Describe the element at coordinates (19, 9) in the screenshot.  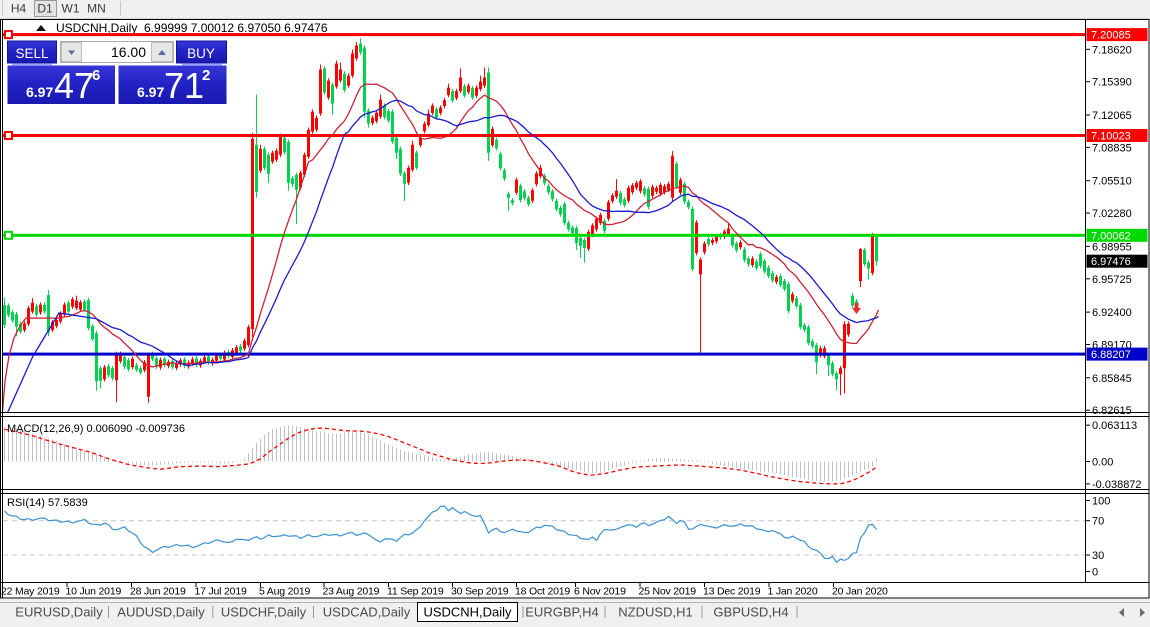
I see `svg-text: H4` at that location.